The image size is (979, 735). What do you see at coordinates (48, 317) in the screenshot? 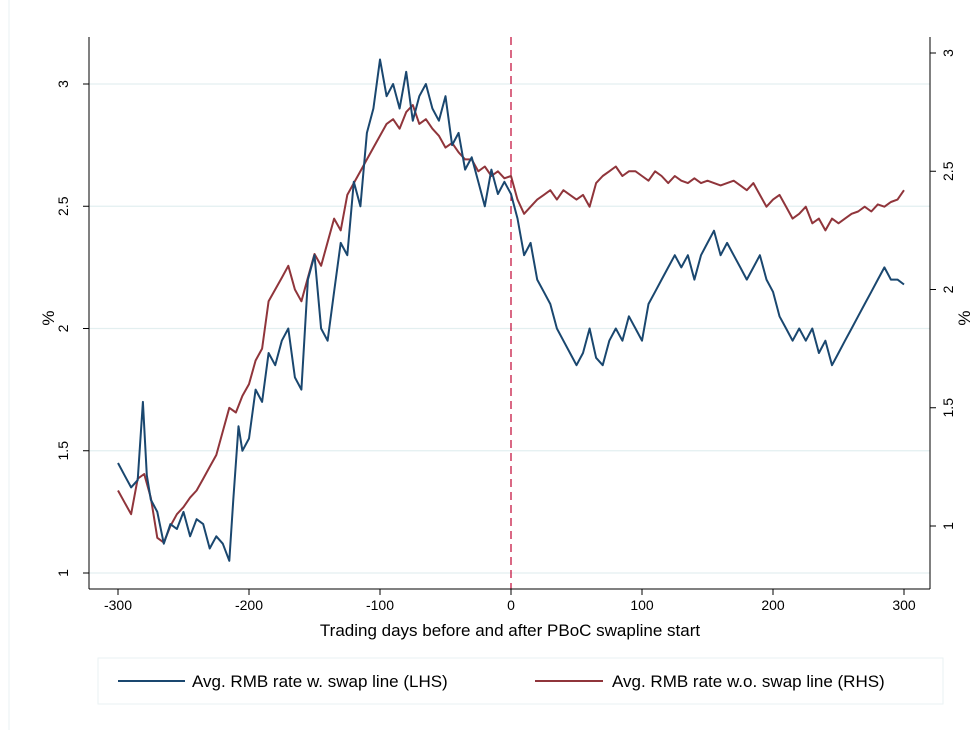
I see `y-axis-title-left: %` at bounding box center [48, 317].